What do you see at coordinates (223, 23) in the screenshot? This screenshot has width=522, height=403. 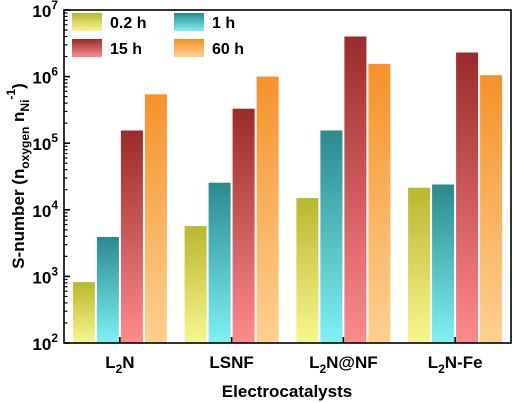 I see `legend-label: 1 h` at bounding box center [223, 23].